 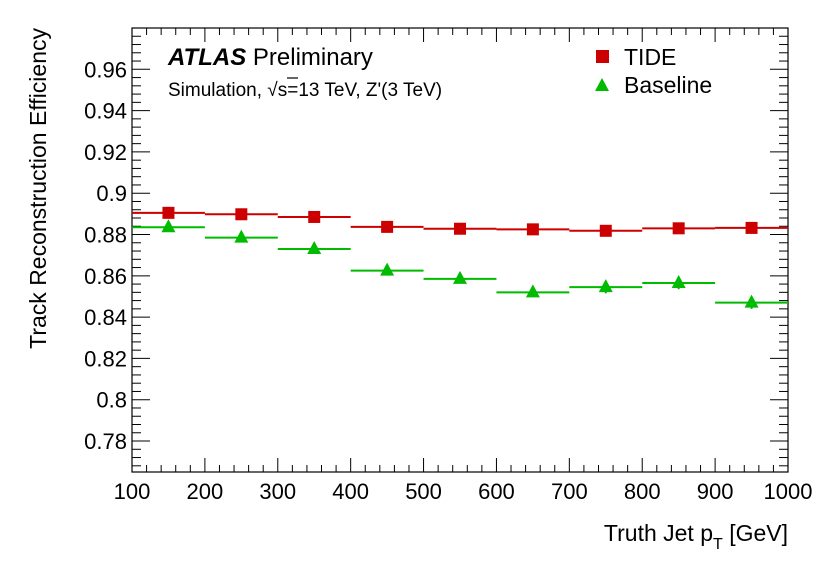 What do you see at coordinates (105, 111) in the screenshot?
I see `y-tick-label: 0.94` at bounding box center [105, 111].